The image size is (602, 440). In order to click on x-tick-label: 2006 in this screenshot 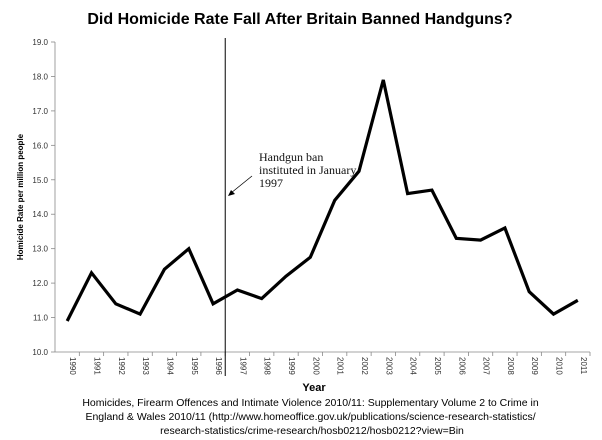, I will do `click(461, 366)`.